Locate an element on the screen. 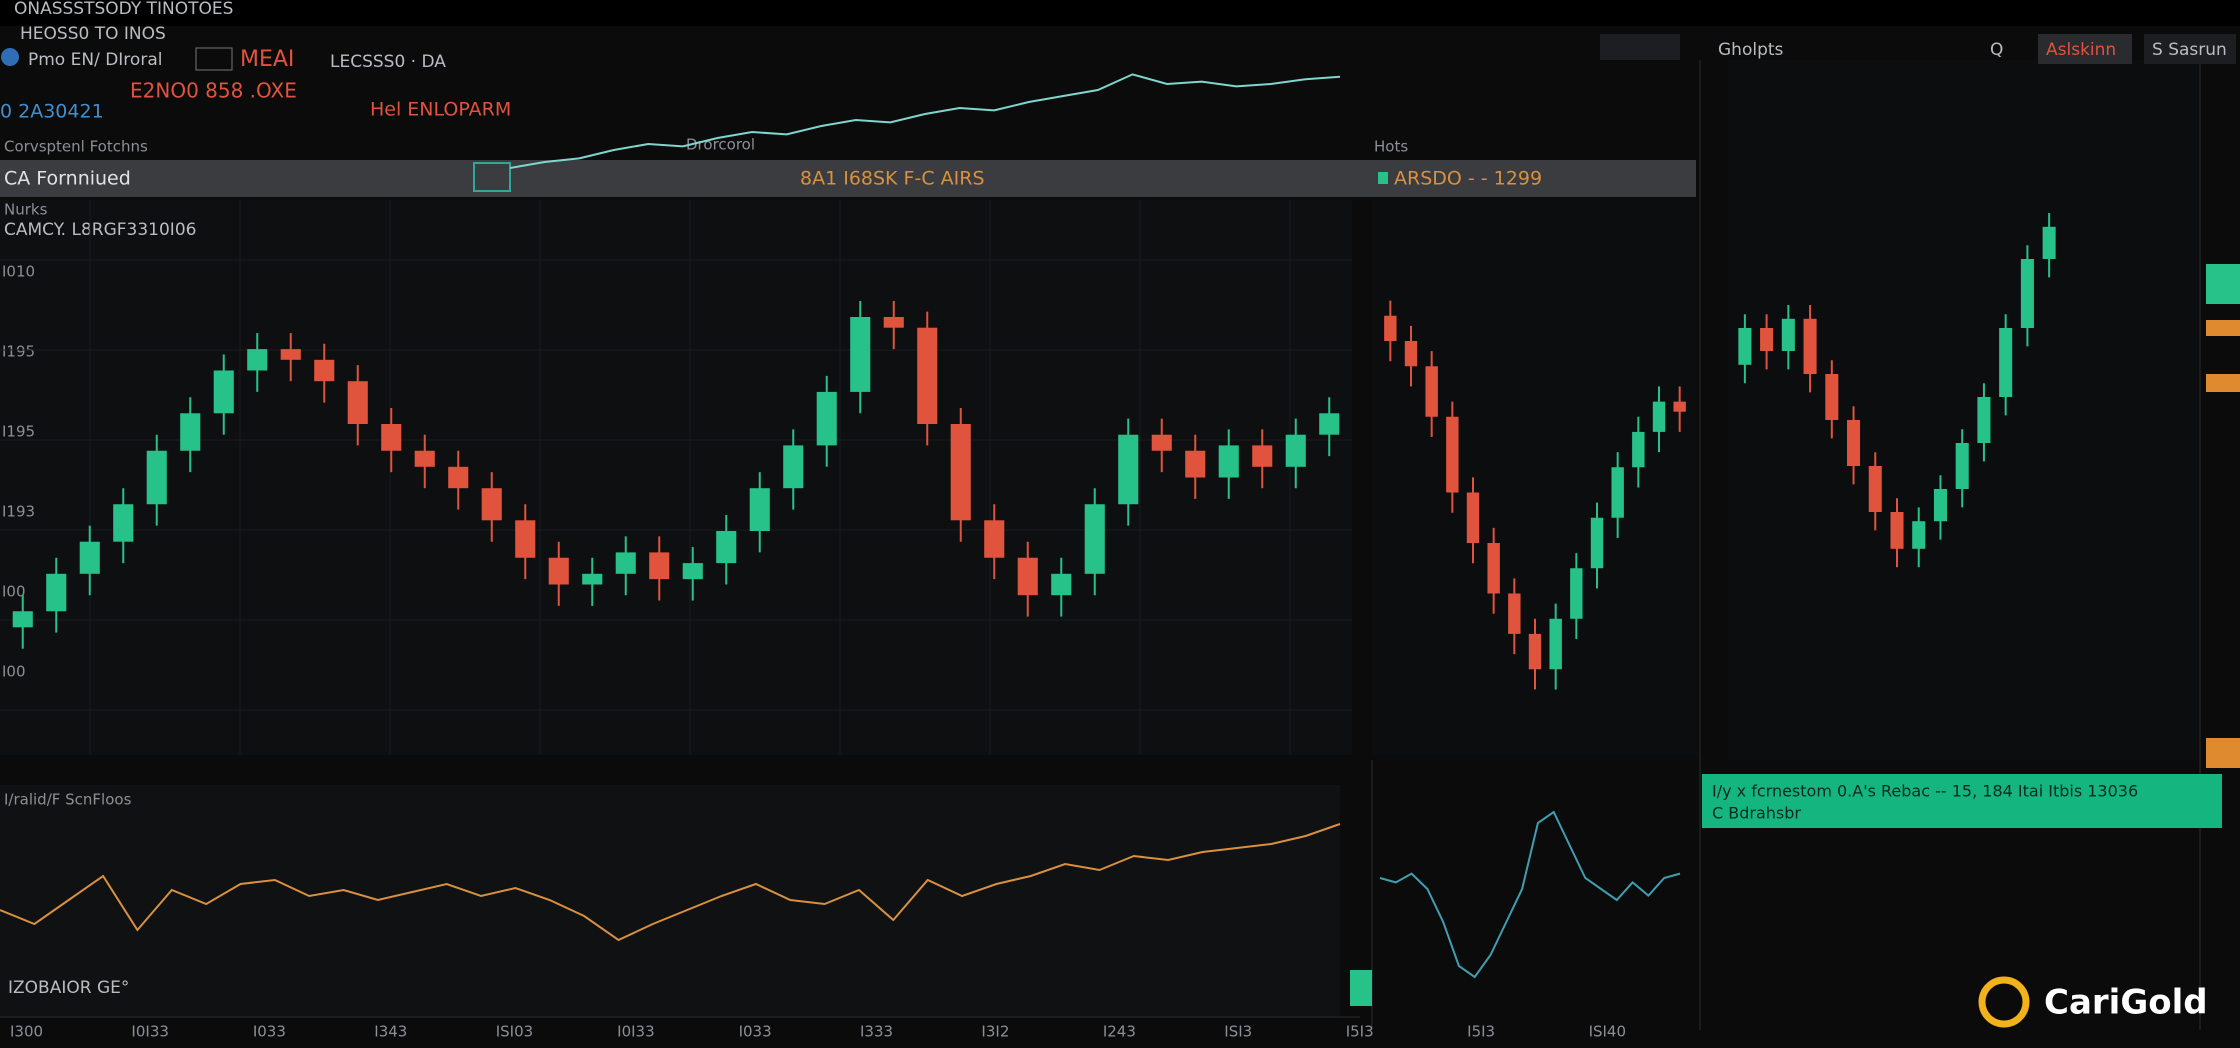 Image resolution: width=2240 pixels, height=1048 pixels. search-icon: Q is located at coordinates (1996, 50).